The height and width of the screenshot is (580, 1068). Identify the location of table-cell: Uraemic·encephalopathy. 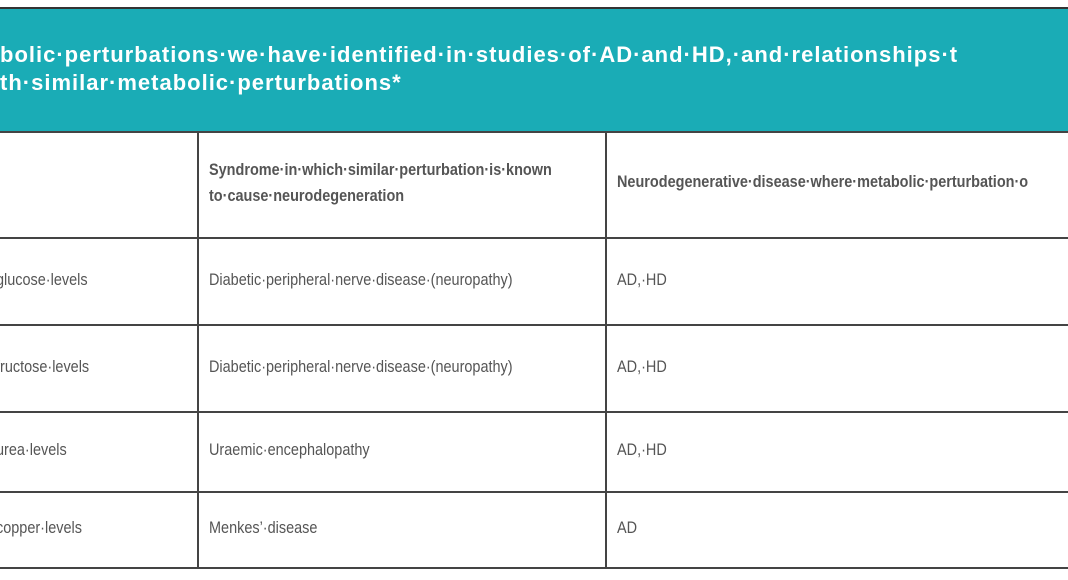
(289, 449).